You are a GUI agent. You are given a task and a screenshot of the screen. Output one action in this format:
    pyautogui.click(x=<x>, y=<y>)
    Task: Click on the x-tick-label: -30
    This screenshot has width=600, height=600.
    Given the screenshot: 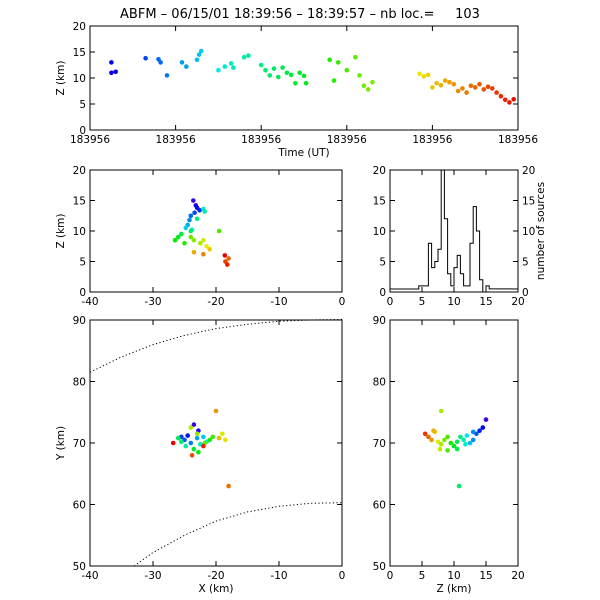 What is the action you would take?
    pyautogui.click(x=152, y=576)
    